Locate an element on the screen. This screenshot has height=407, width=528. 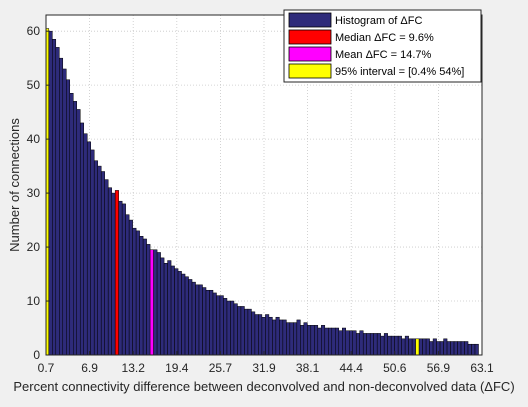
y-tick-label: 30 is located at coordinates (34, 193).